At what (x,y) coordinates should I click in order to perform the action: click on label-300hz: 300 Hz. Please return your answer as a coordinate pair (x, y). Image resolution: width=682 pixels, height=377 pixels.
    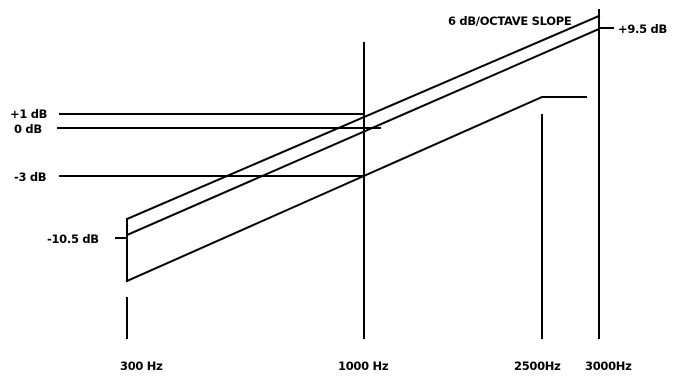
    Looking at the image, I should click on (141, 366).